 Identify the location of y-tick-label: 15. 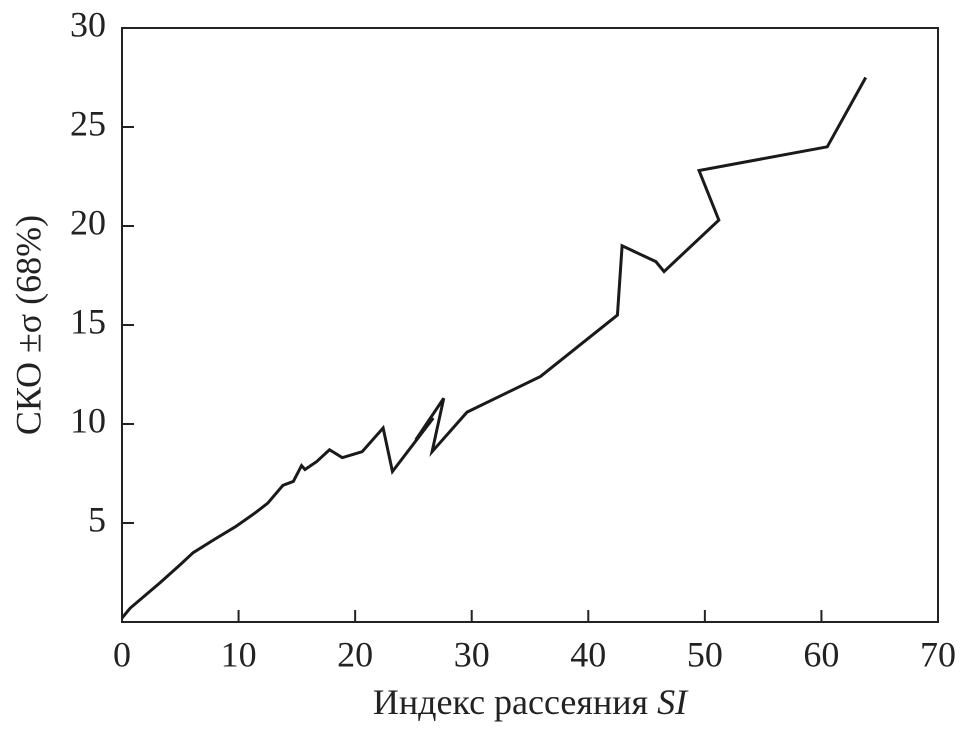
(88, 321).